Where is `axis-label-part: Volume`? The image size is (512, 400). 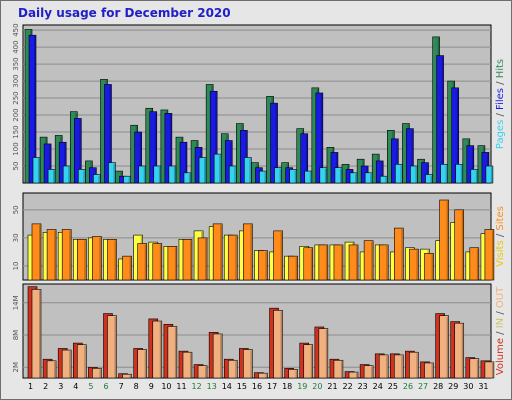 axis-label-part: Volume is located at coordinates (500, 356).